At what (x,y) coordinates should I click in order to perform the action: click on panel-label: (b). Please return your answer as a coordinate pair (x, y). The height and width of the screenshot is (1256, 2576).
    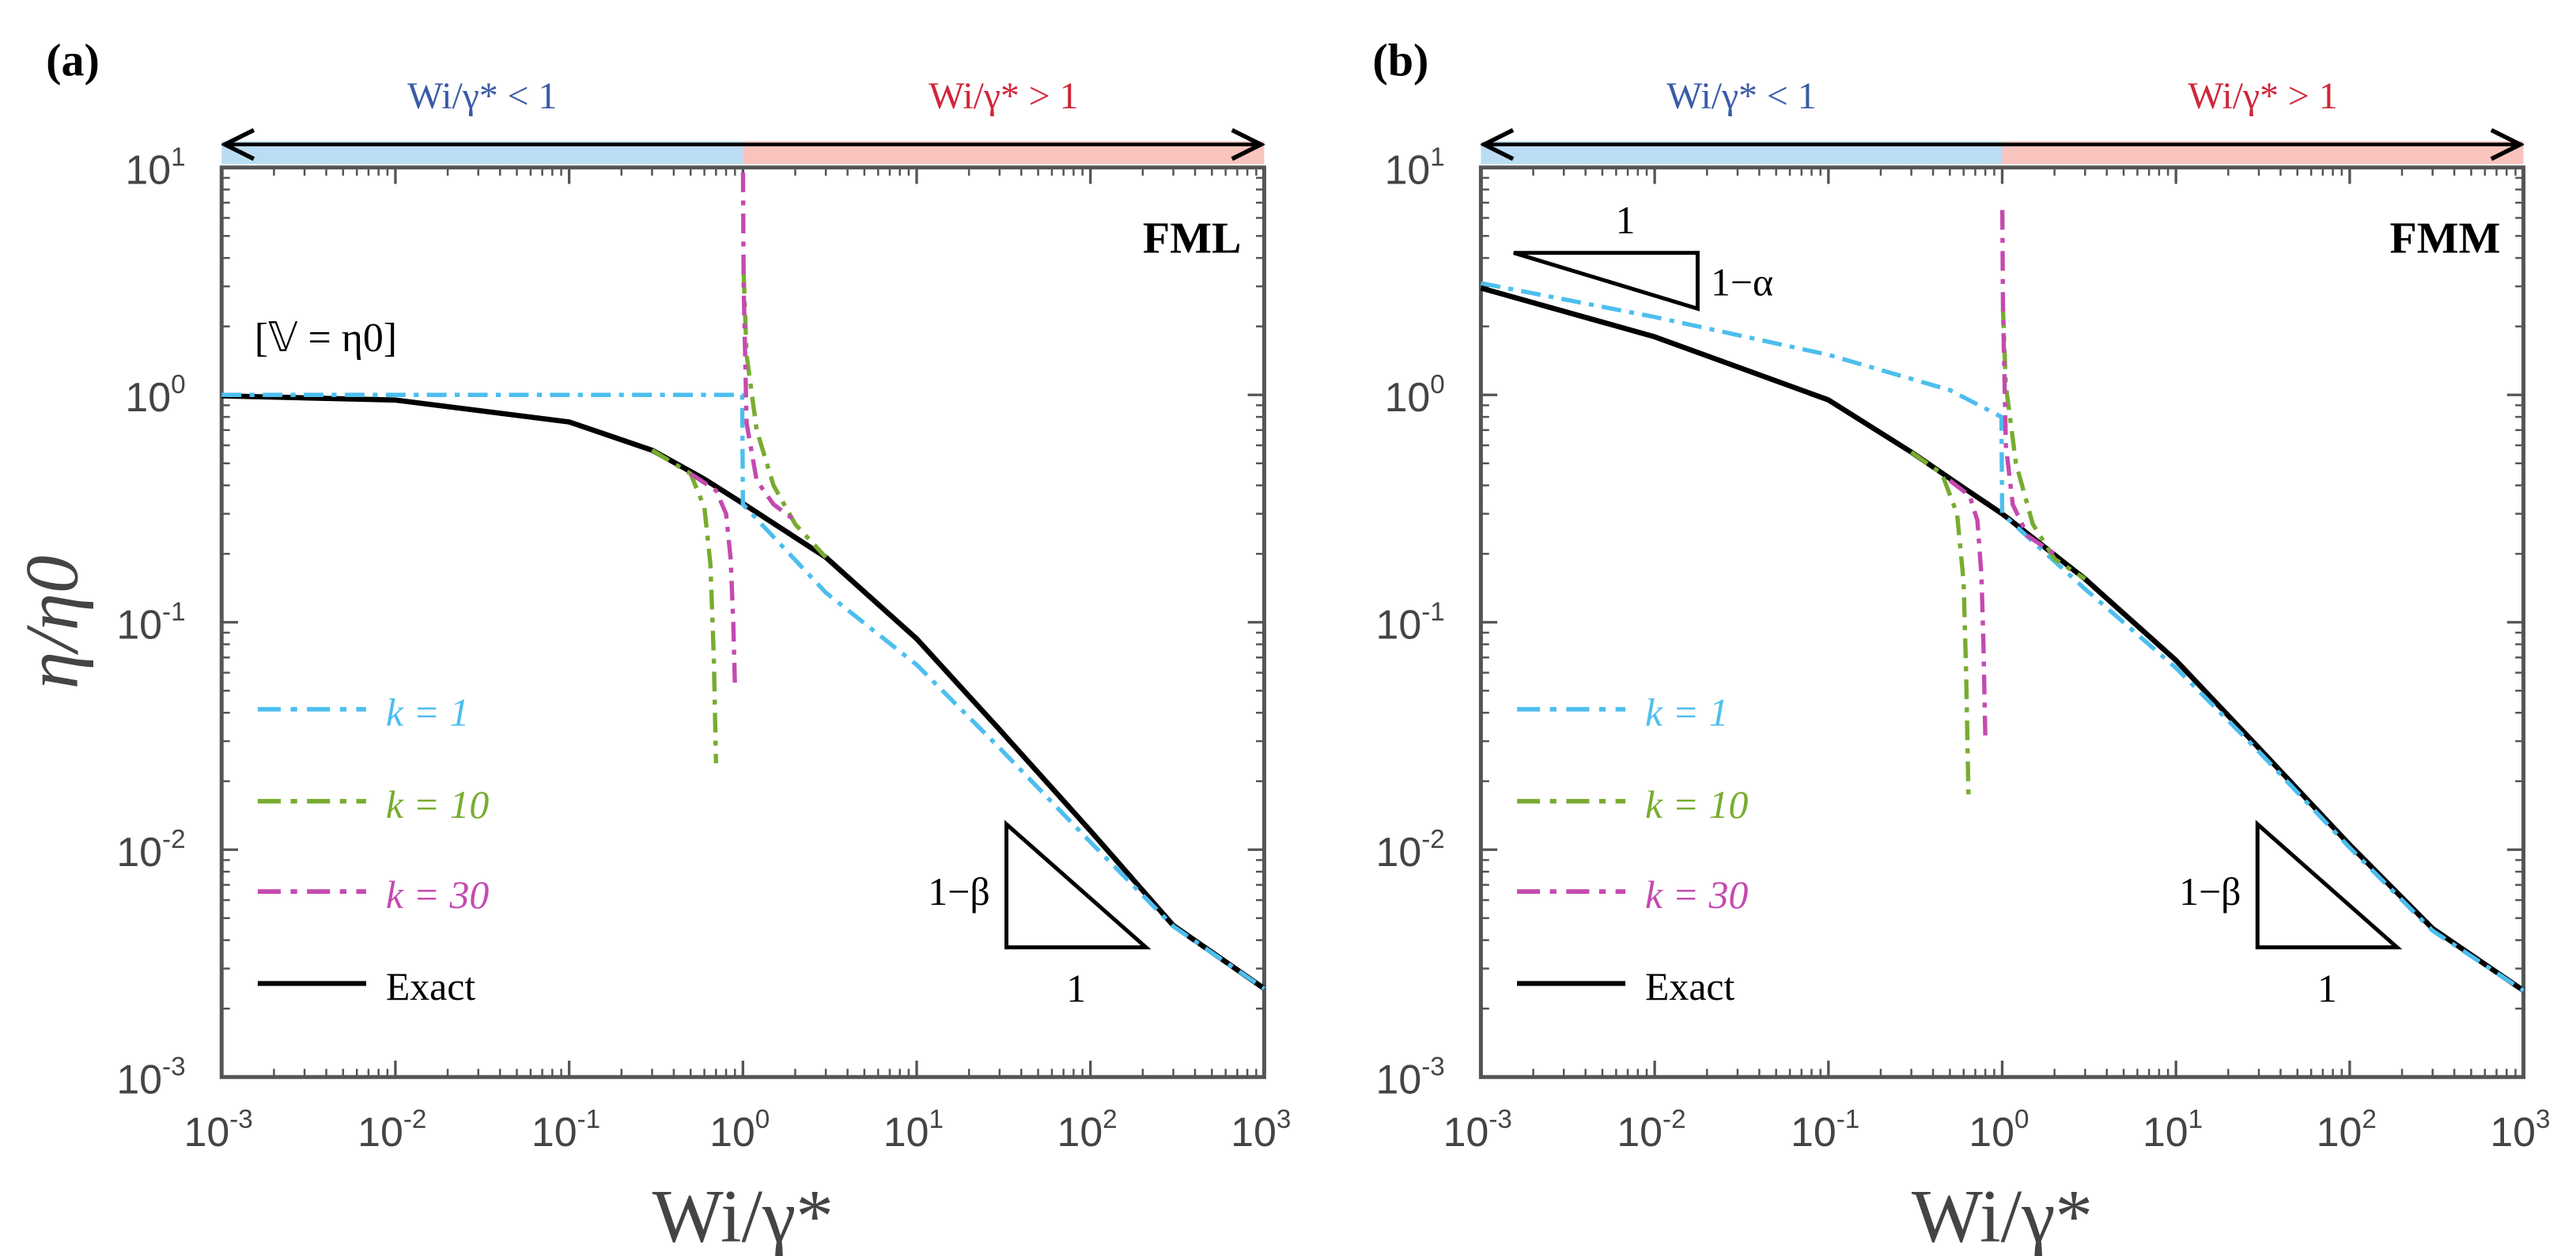
    Looking at the image, I should click on (1400, 59).